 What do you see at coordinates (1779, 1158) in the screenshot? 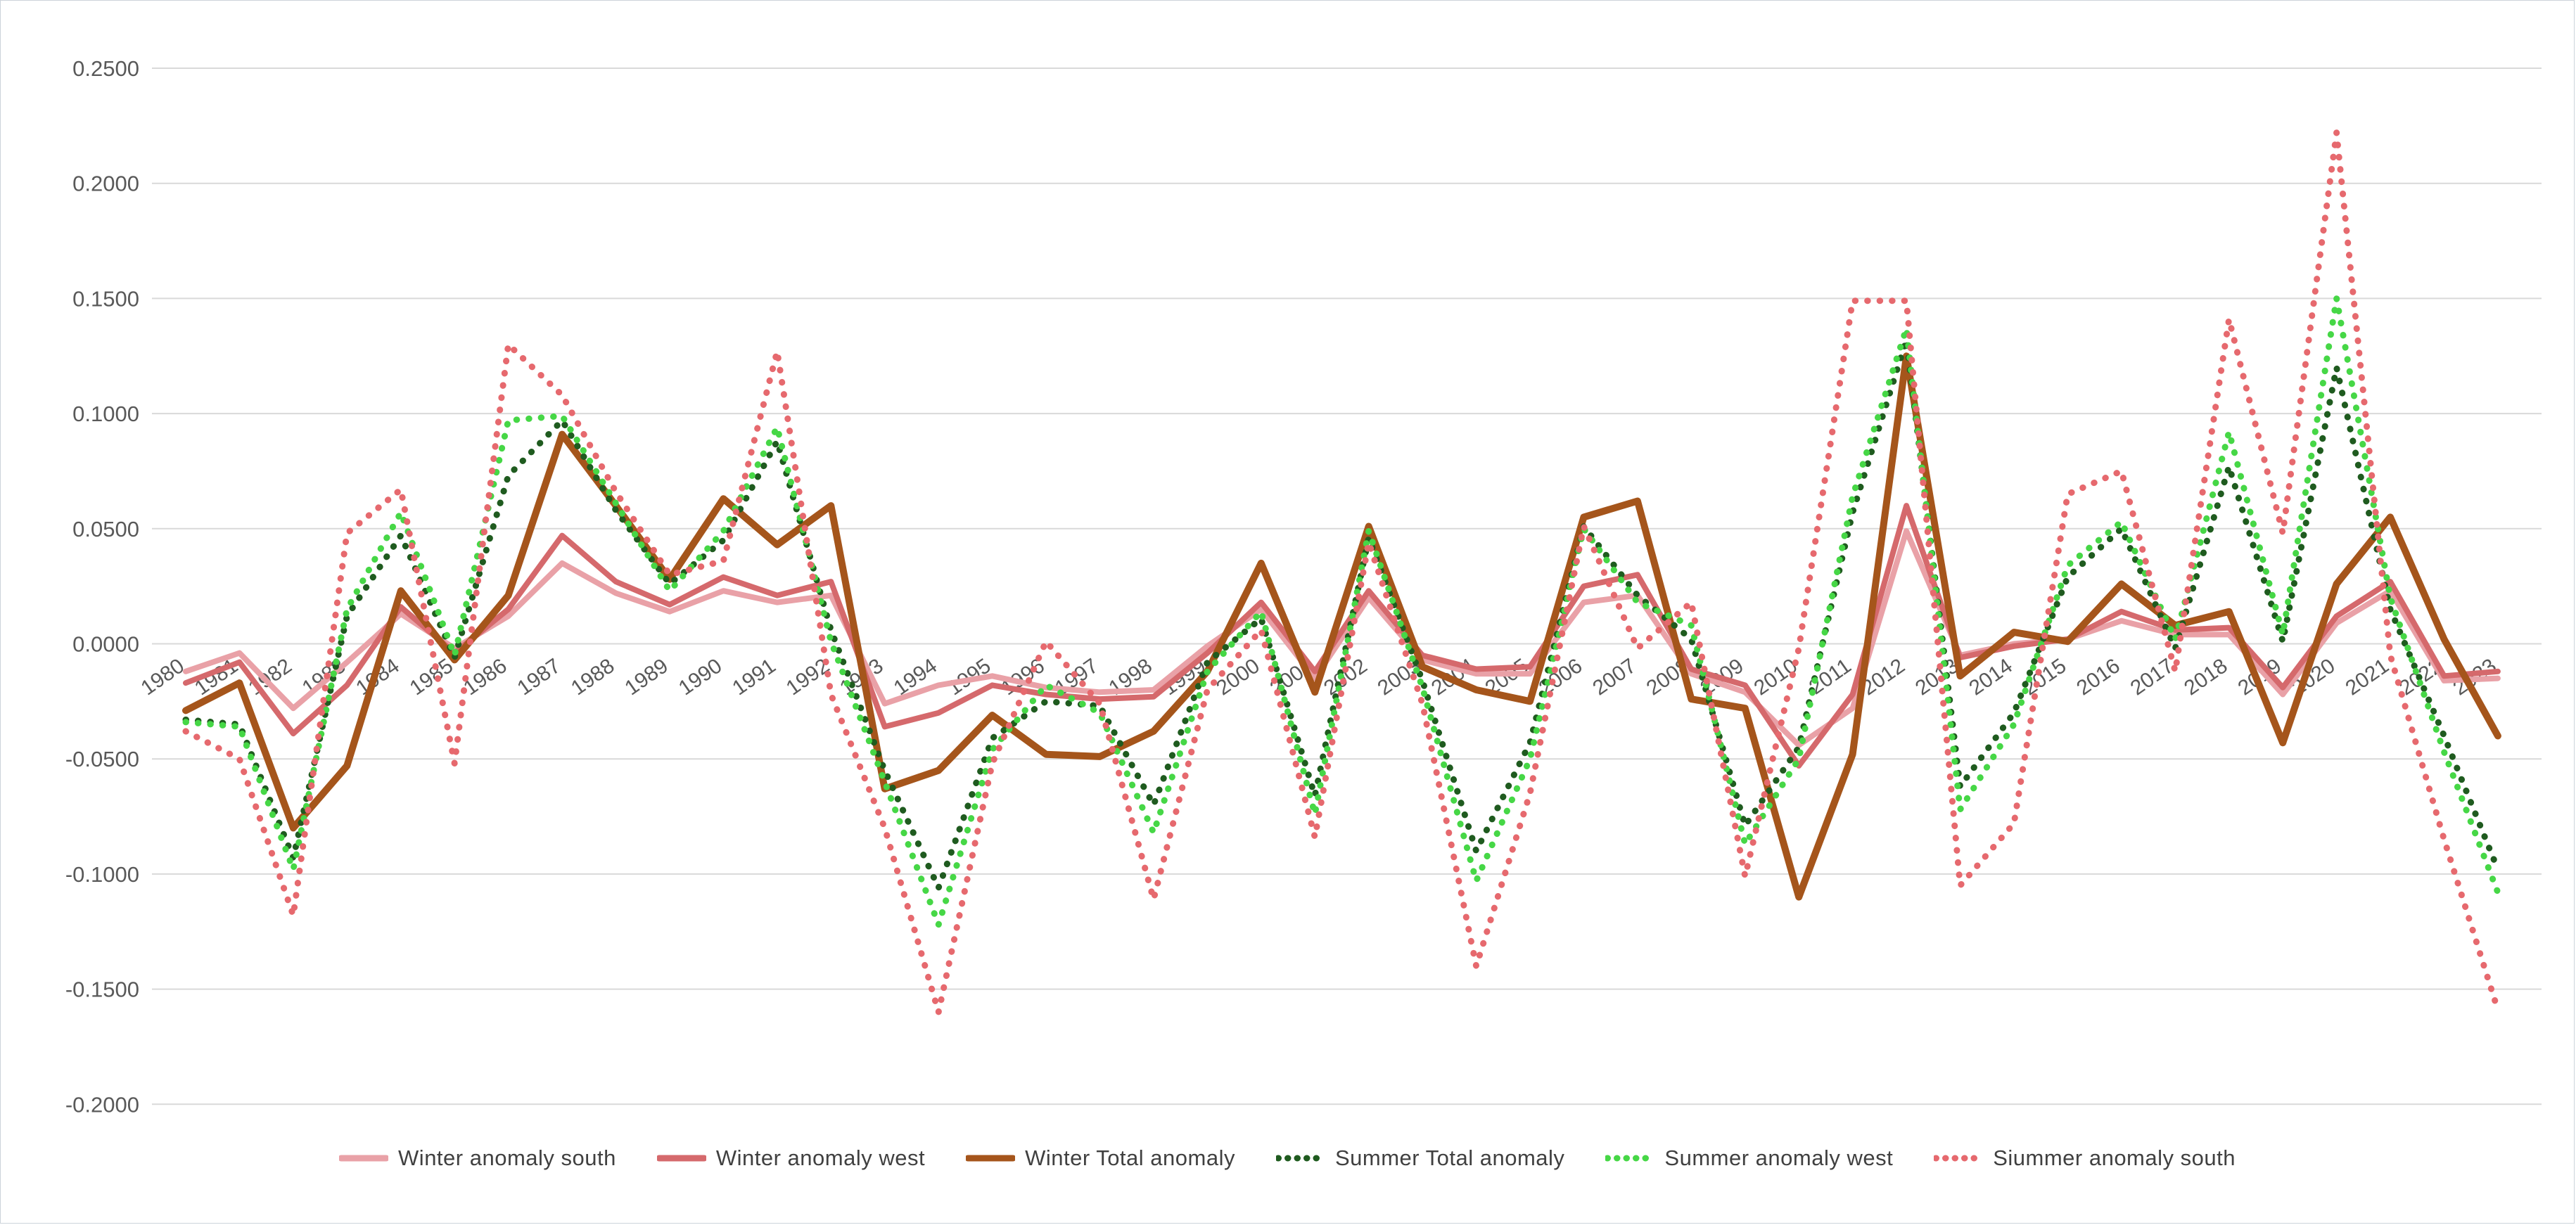
I see `legend-label: Summer anomaly west` at bounding box center [1779, 1158].